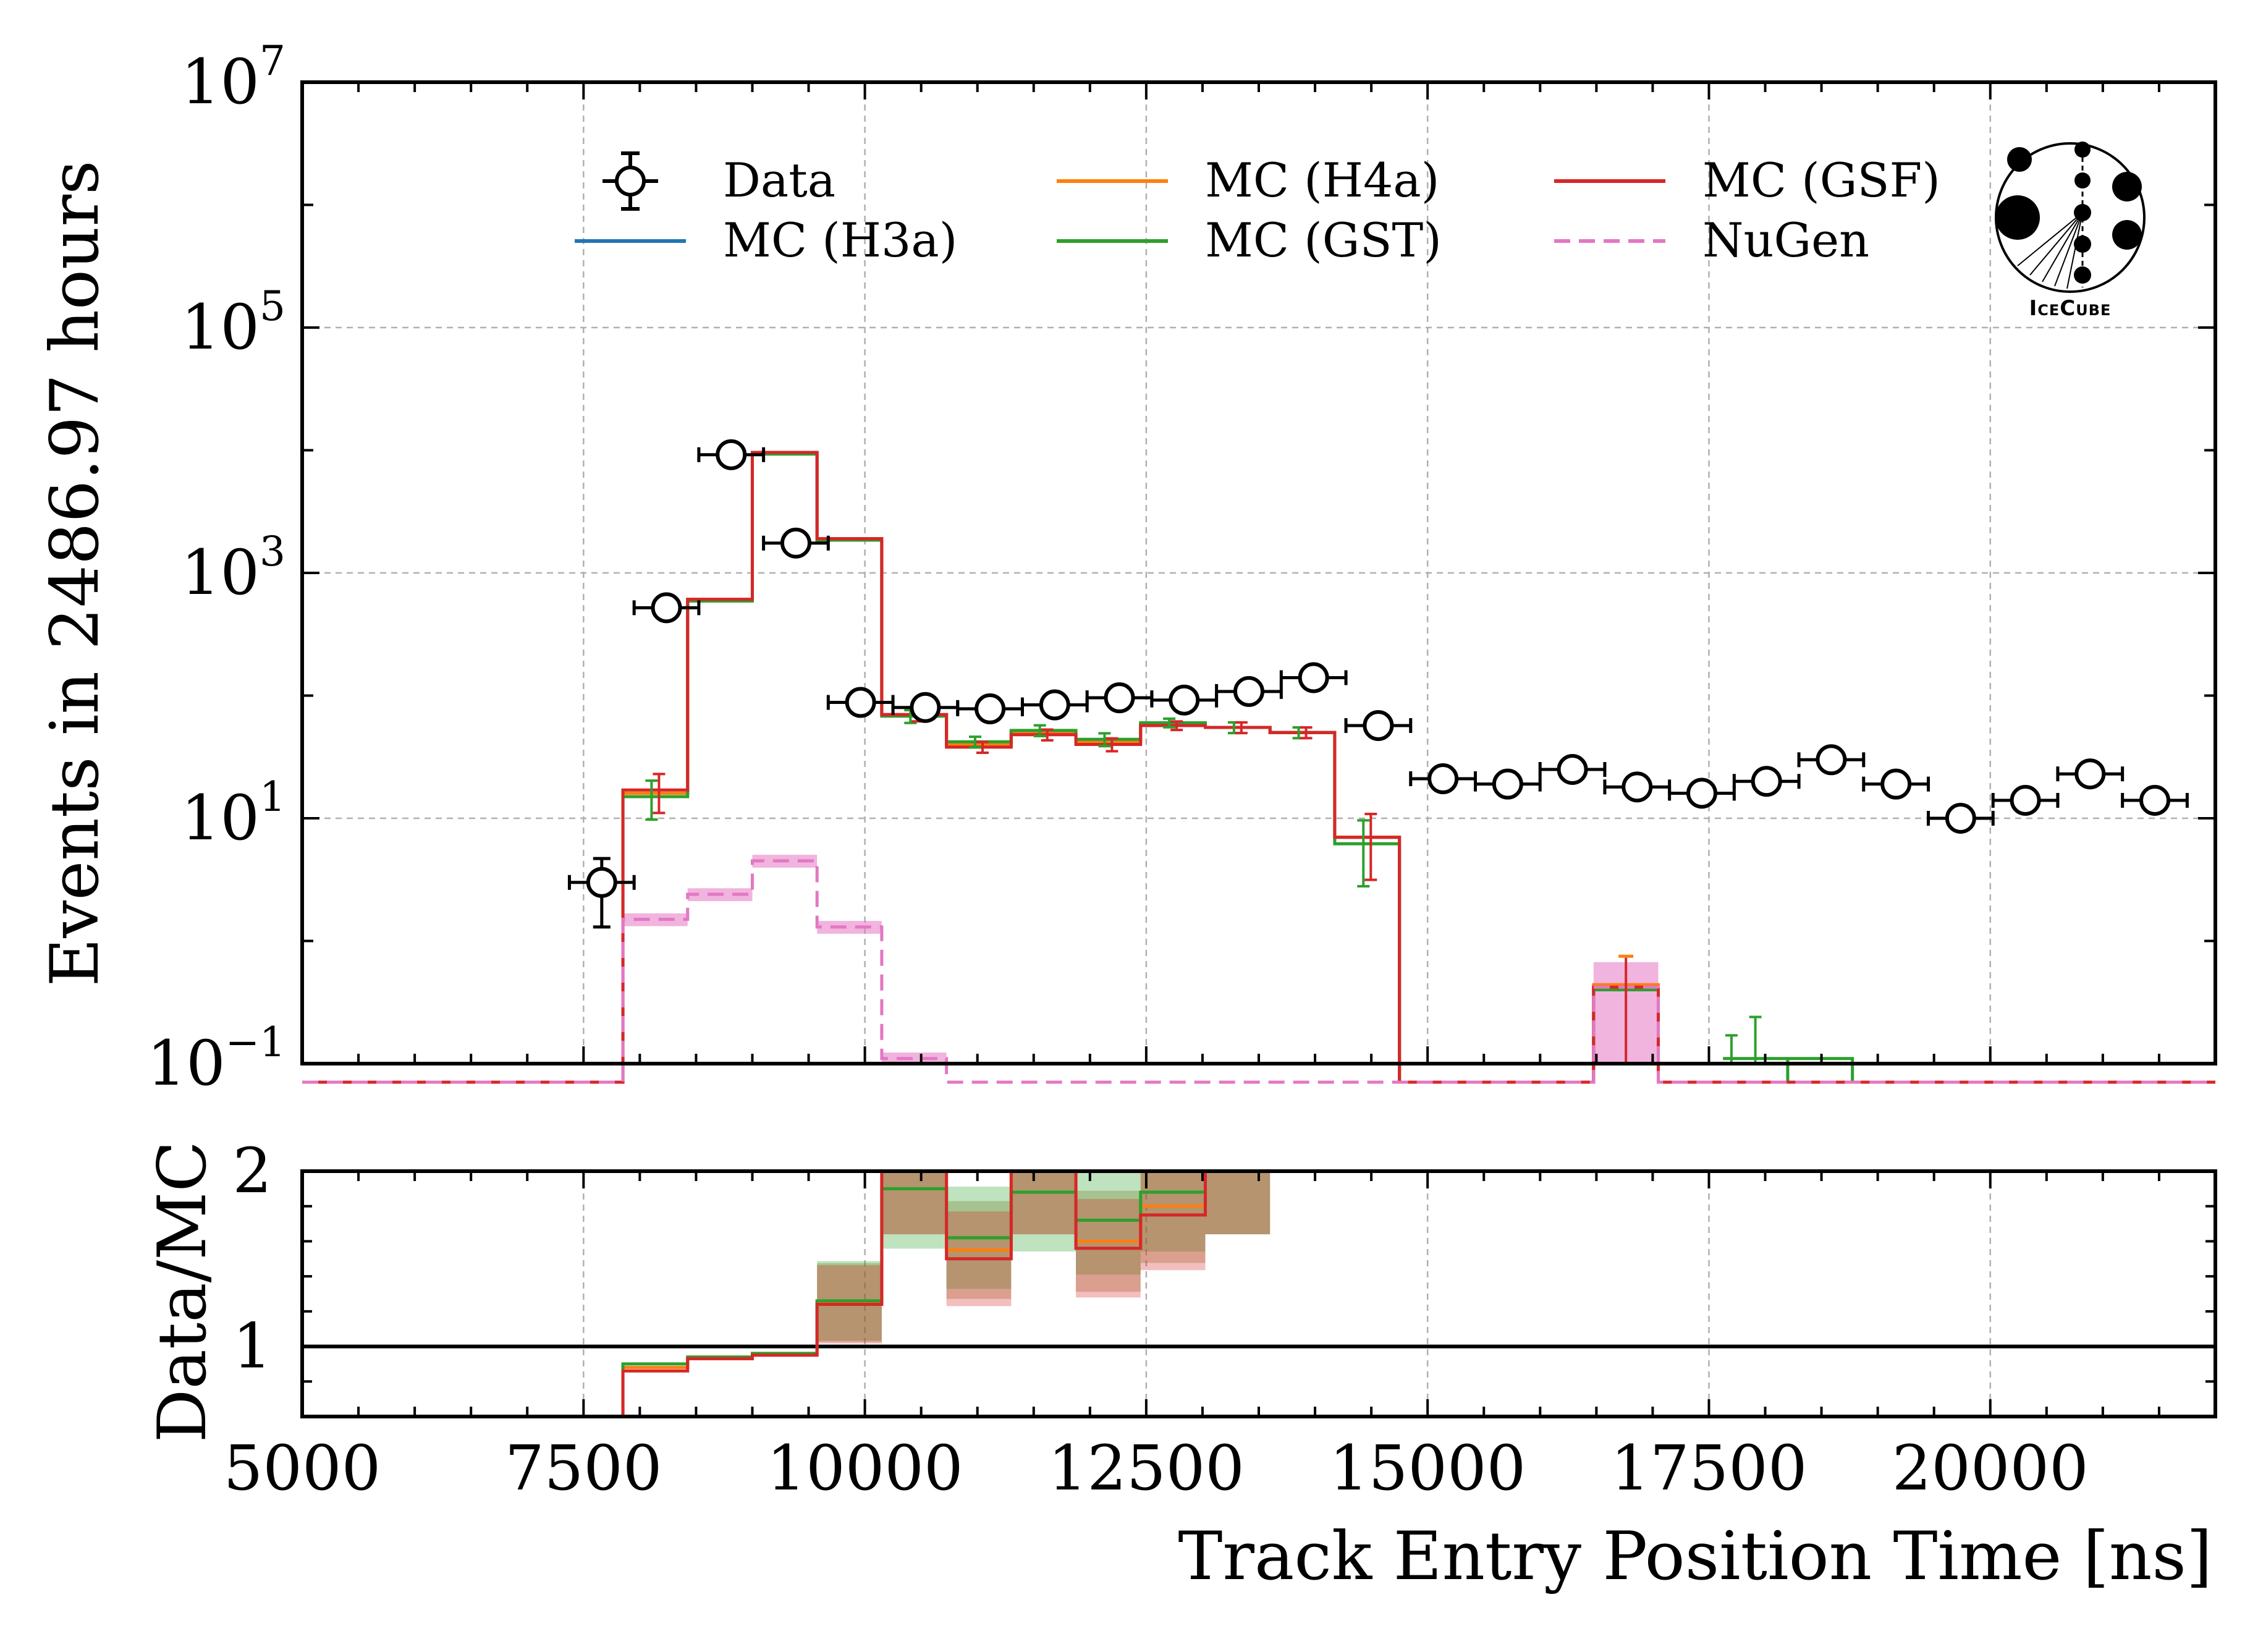  Describe the element at coordinates (75, 573) in the screenshot. I see `y-axis-title-main: Events in 2486.97 hours` at that location.